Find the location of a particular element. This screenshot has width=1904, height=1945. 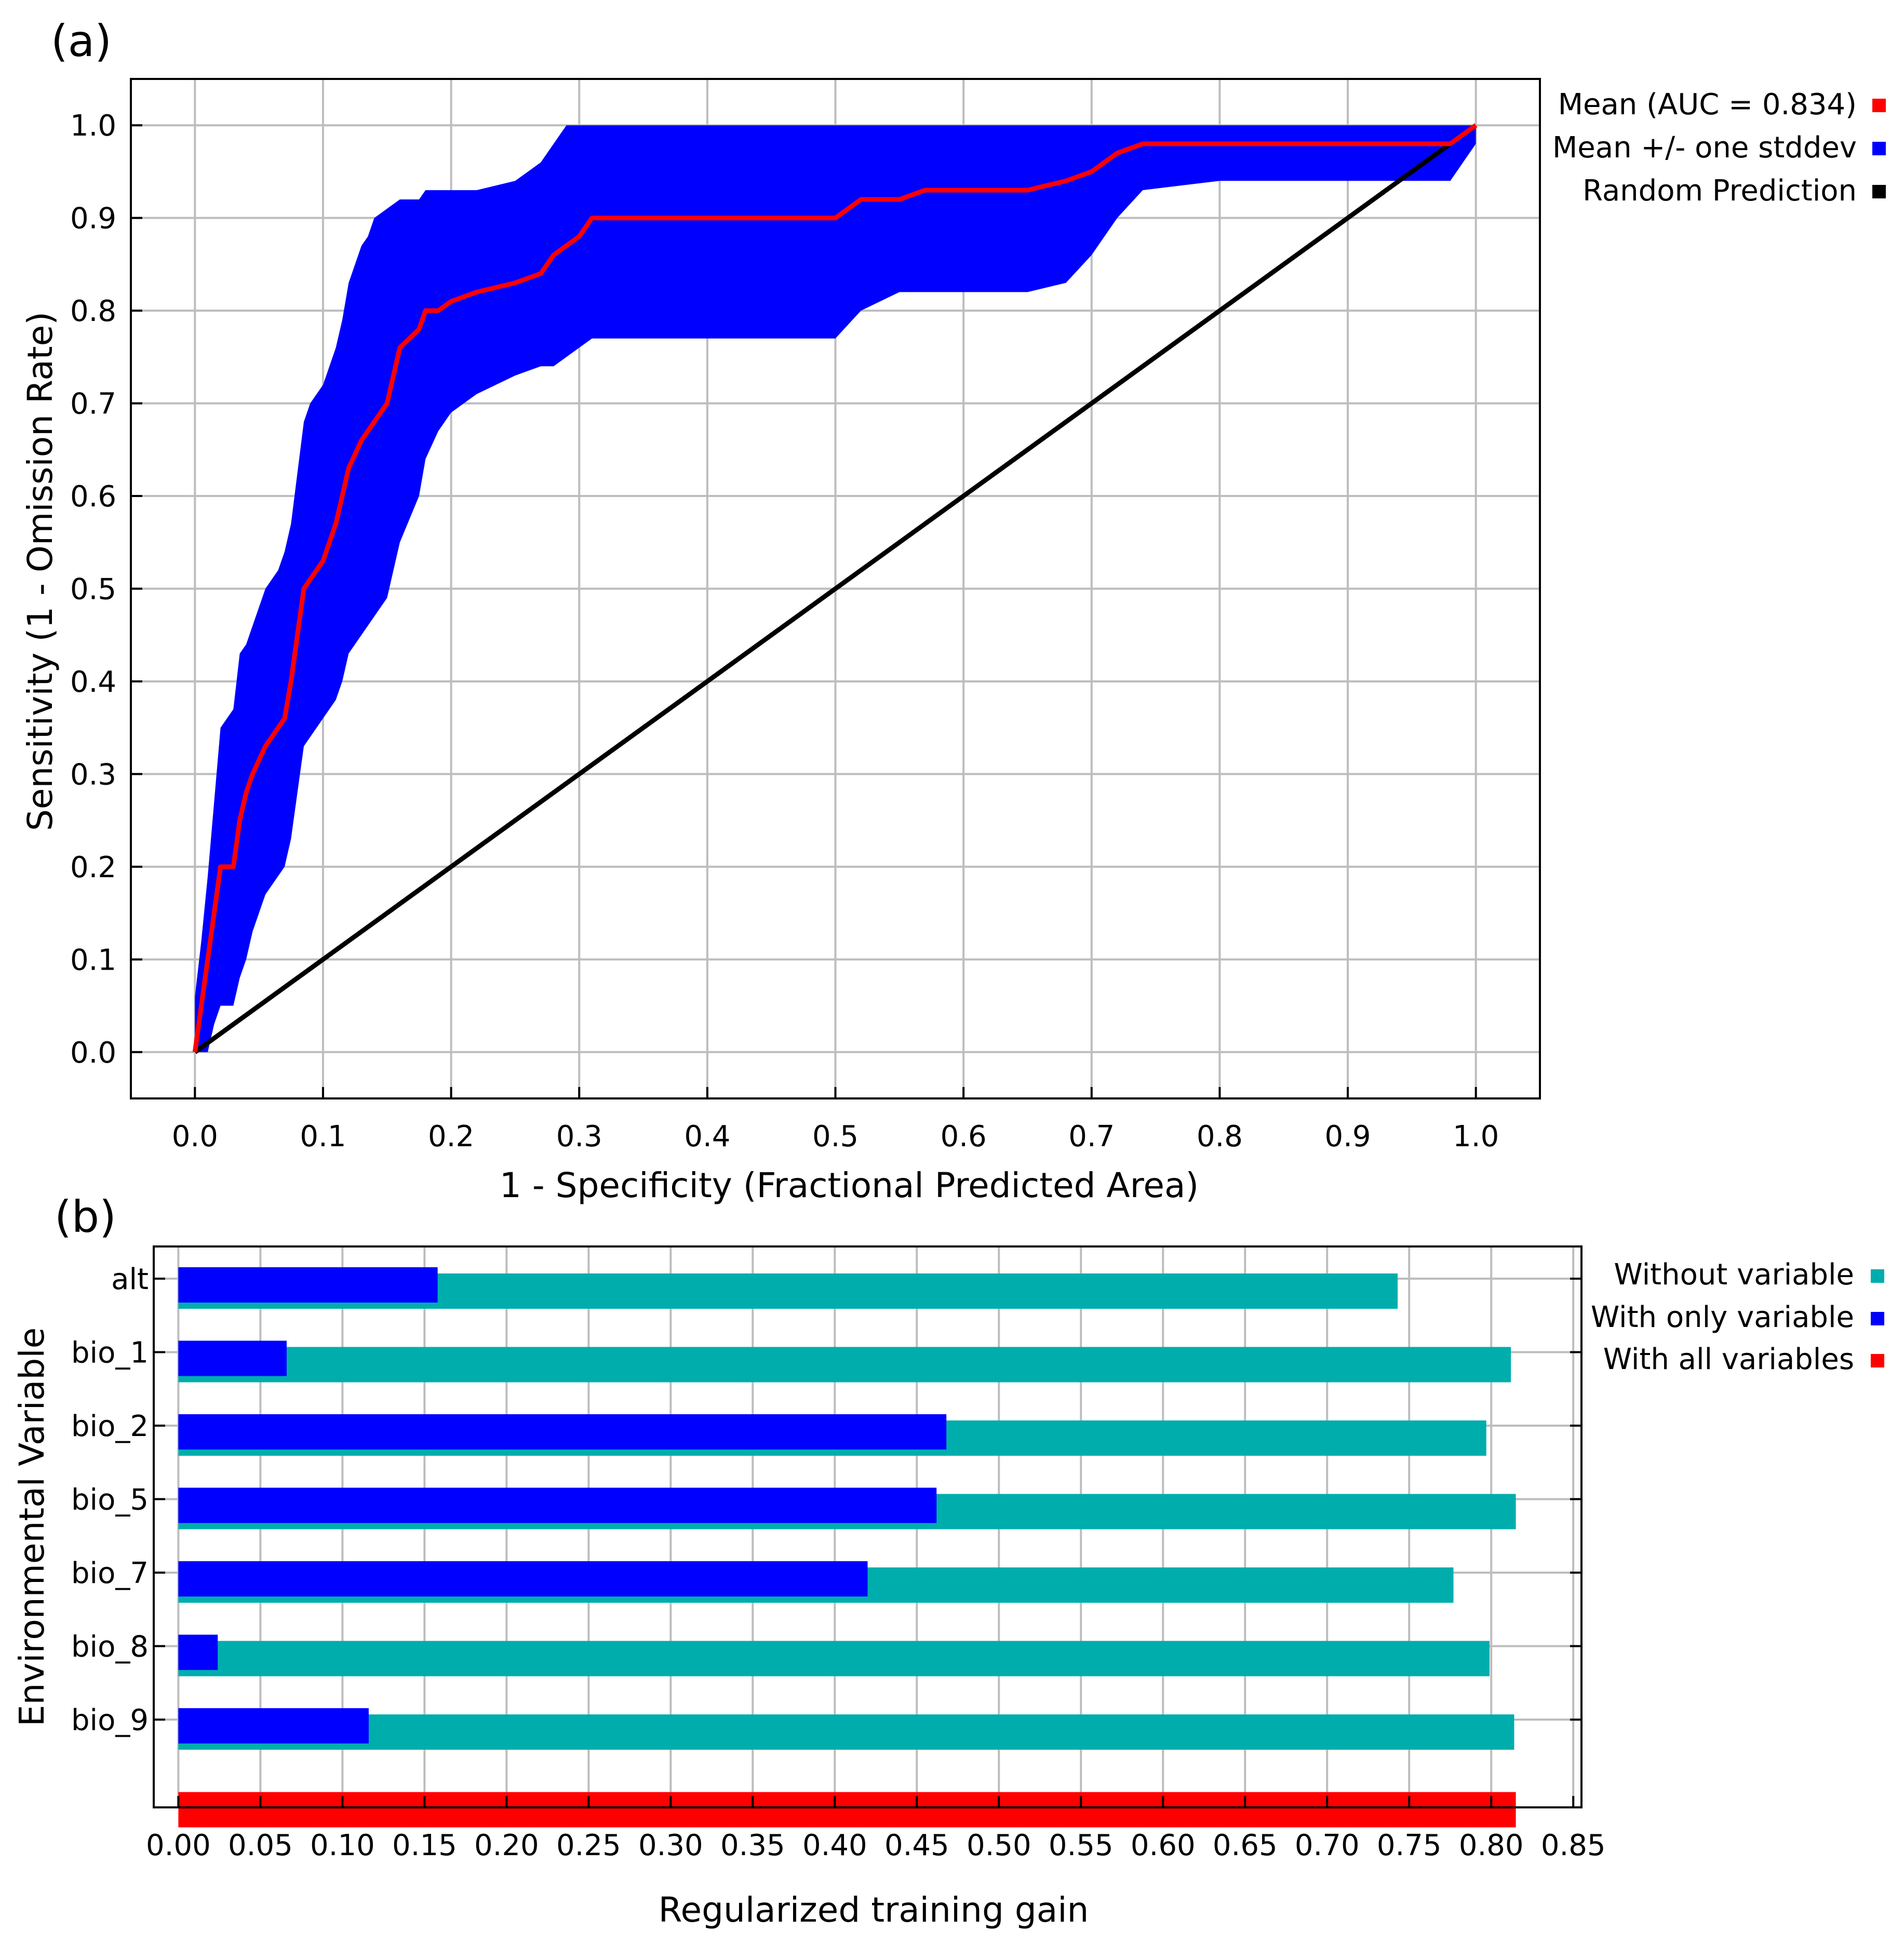

panel-b-category-label: bio_8 is located at coordinates (110, 1647).